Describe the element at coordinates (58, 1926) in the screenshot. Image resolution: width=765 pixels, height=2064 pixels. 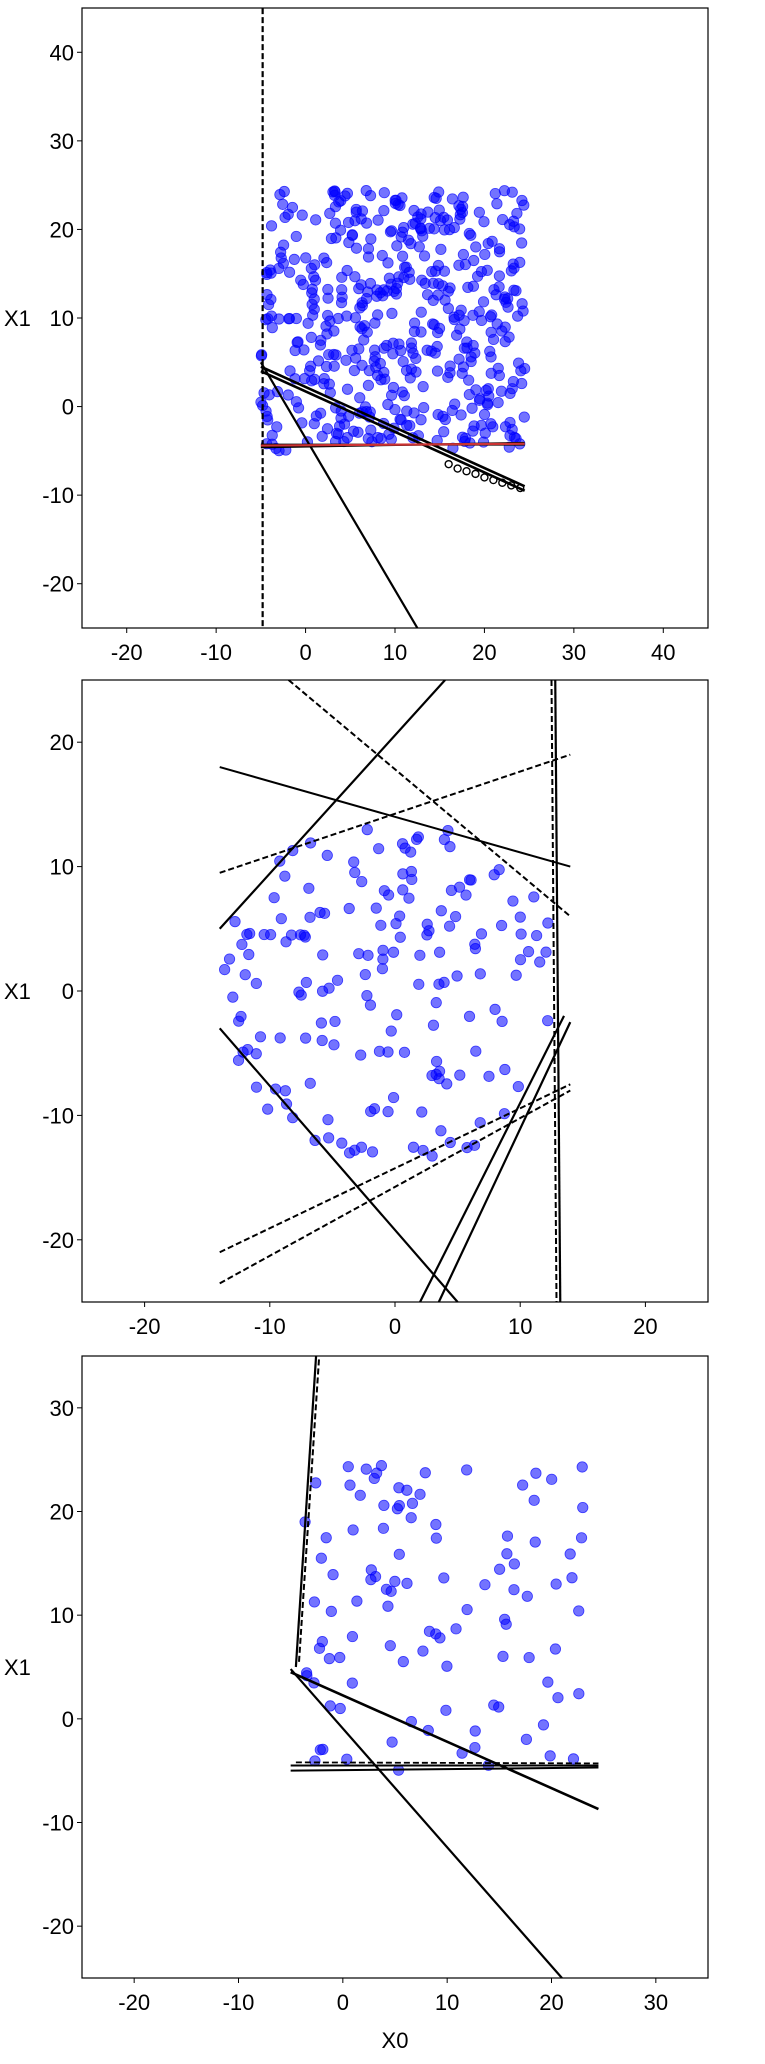
I see `y-tick-label: -20` at that location.